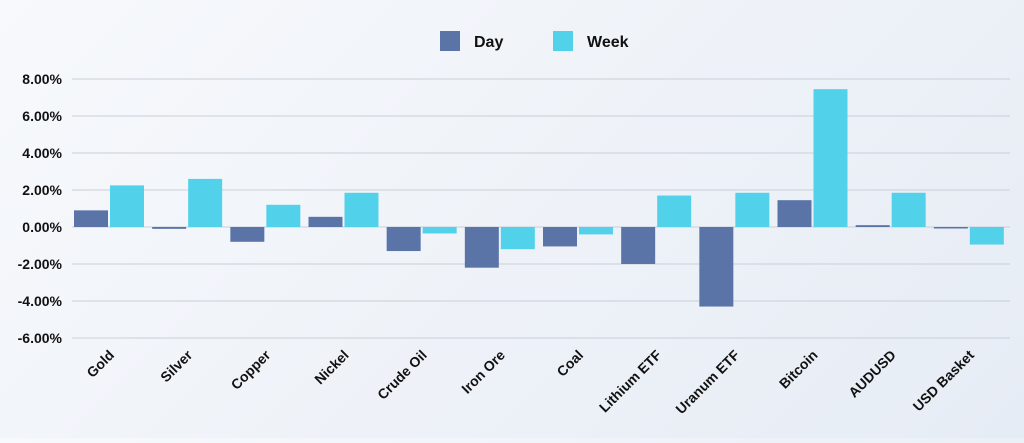 The width and height of the screenshot is (1024, 443). What do you see at coordinates (569, 363) in the screenshot?
I see `x-tick-label: Coal` at bounding box center [569, 363].